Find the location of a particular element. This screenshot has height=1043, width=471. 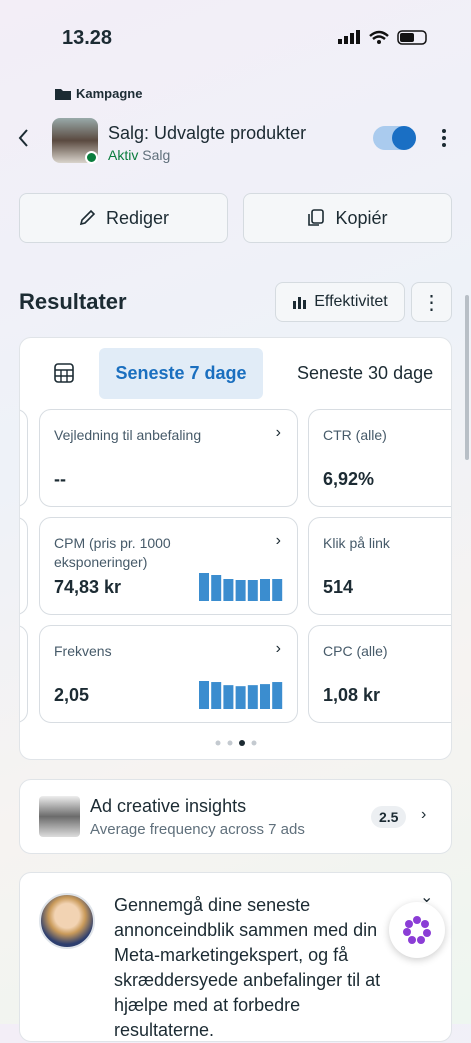

metric-label: Klik på link is located at coordinates (356, 543).